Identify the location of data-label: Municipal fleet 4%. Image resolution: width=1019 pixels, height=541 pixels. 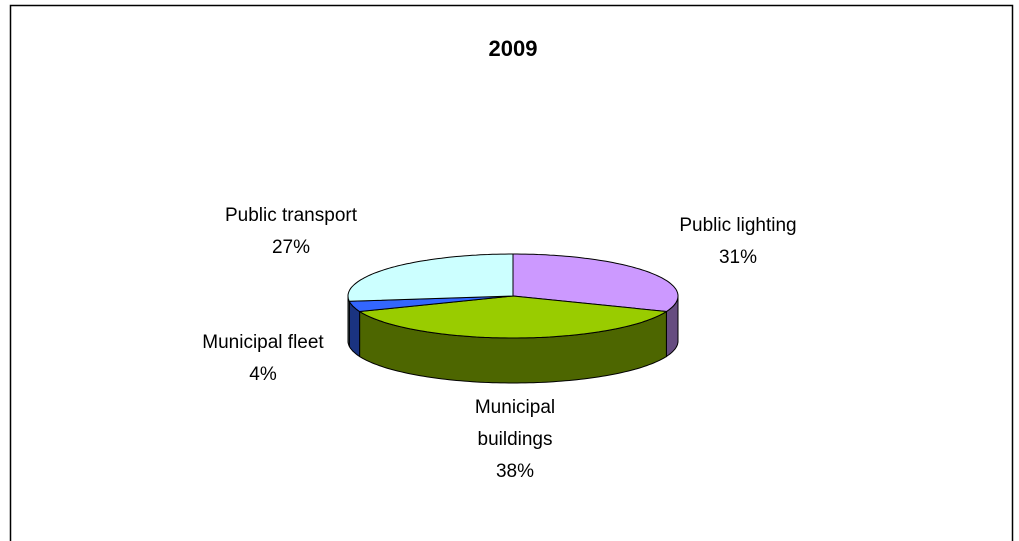
(263, 359).